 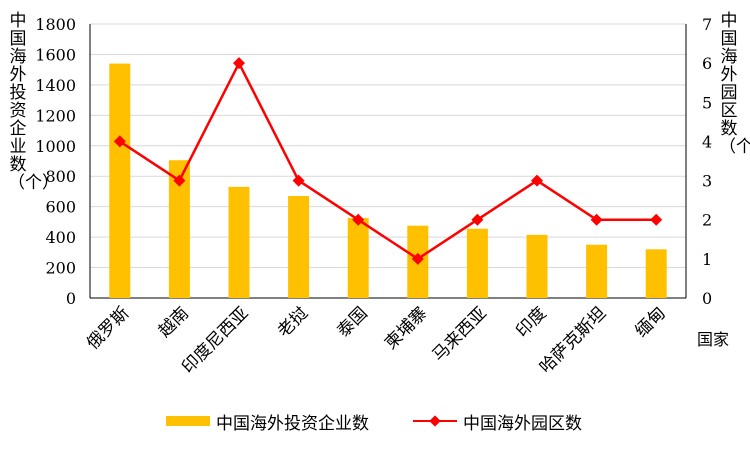 I want to click on x-tick-label: 越南, so click(x=174, y=322).